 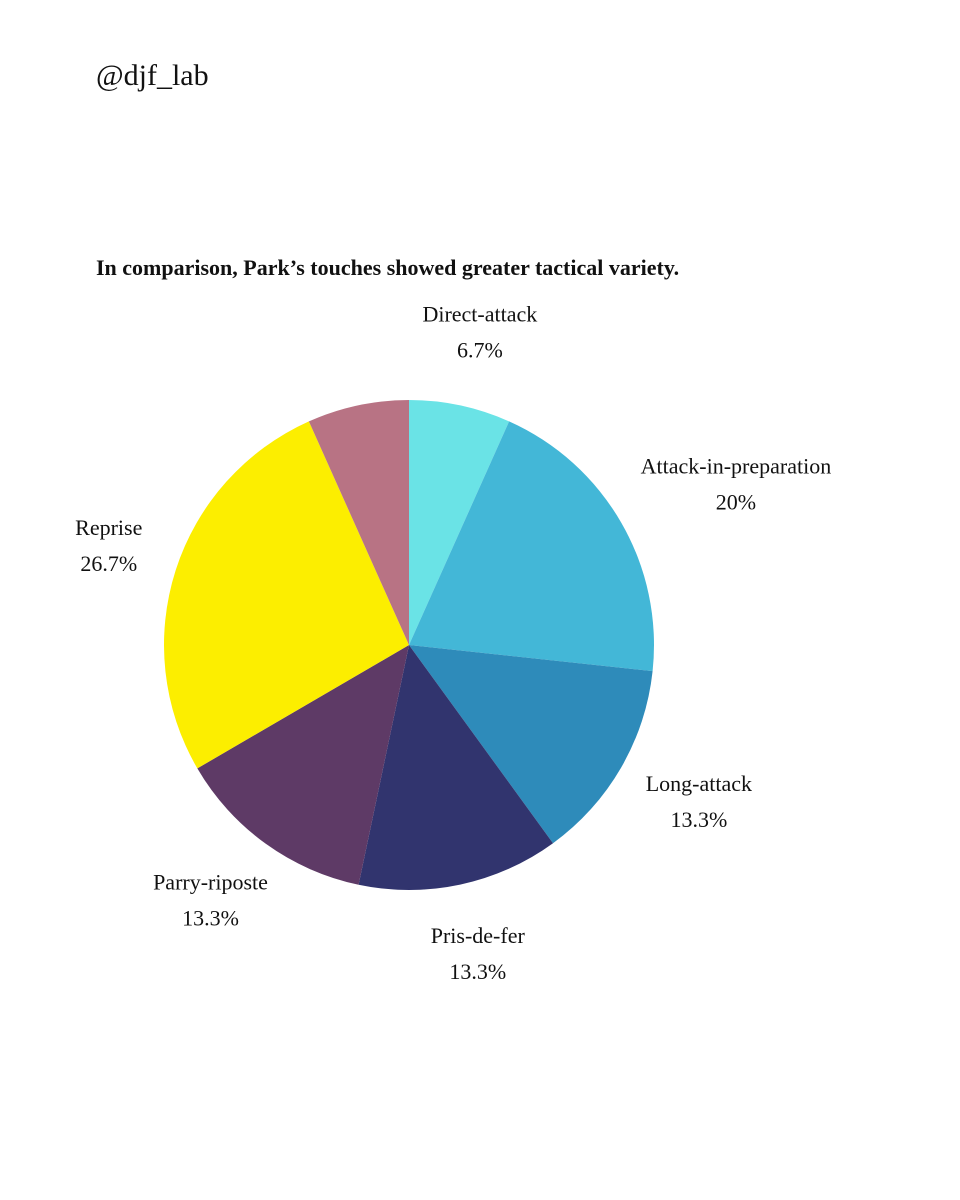 I want to click on slice-label: Parry-riposte, so click(x=210, y=882).